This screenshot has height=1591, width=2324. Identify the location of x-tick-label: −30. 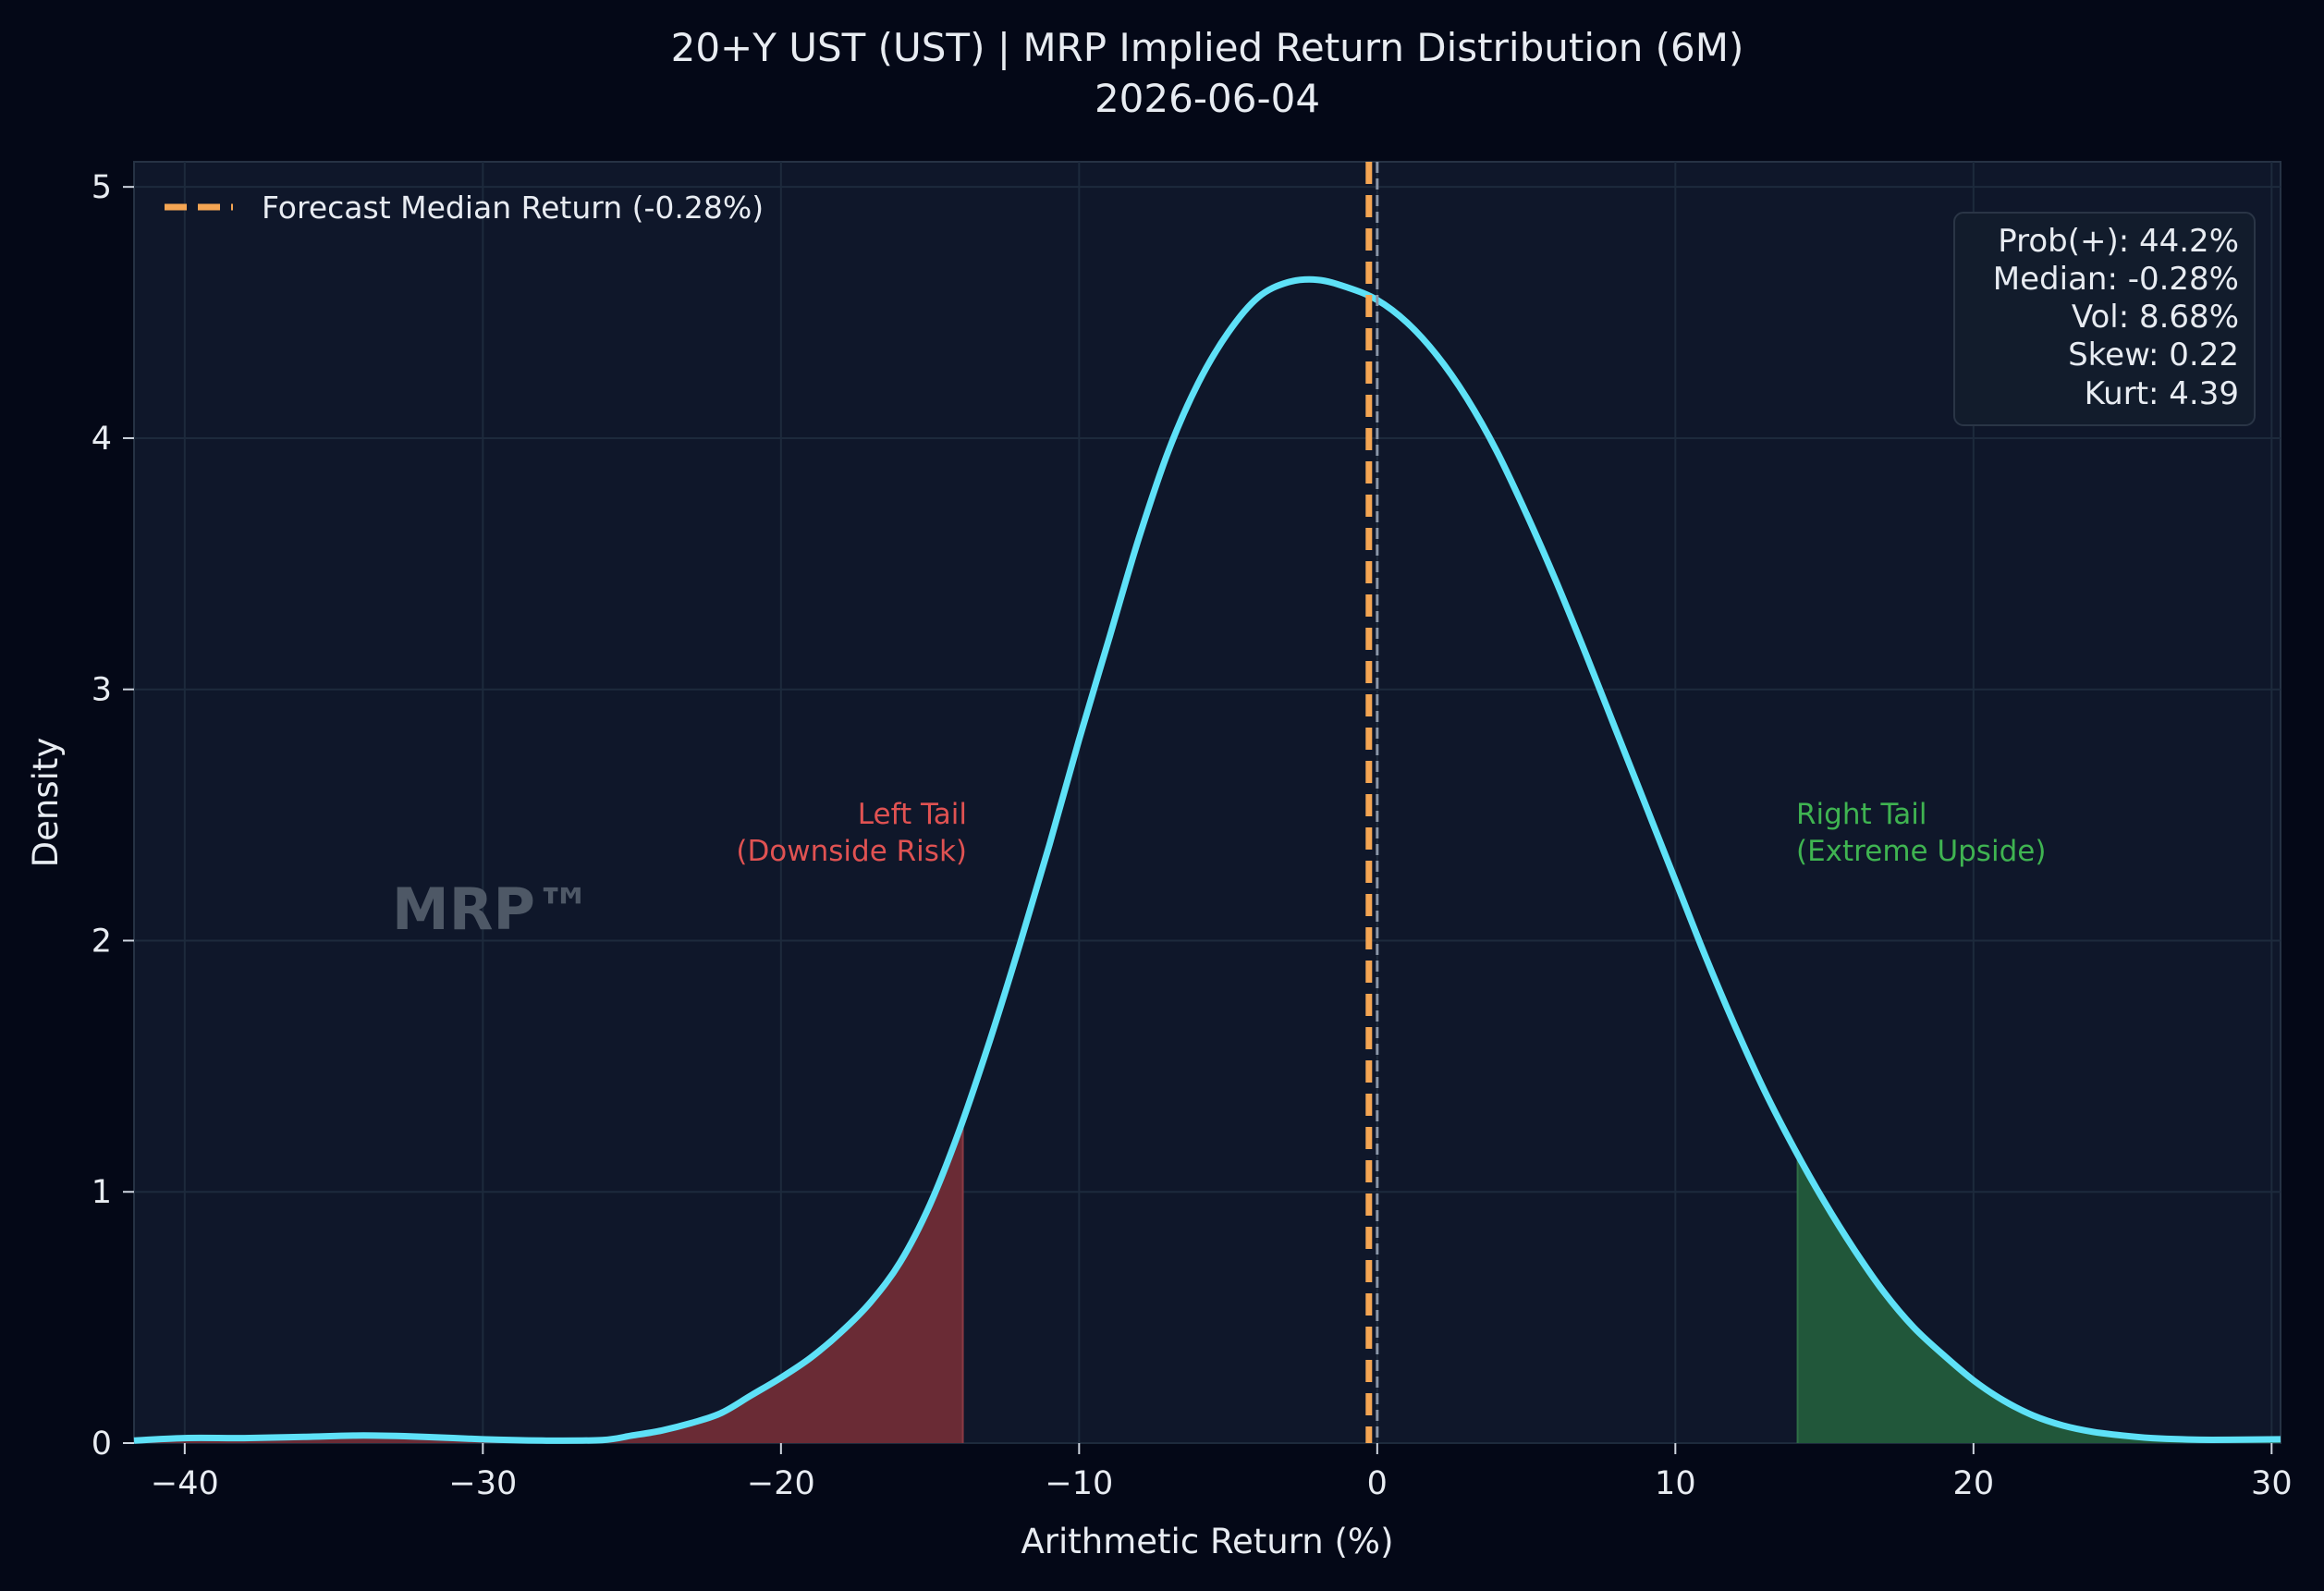
(482, 1483).